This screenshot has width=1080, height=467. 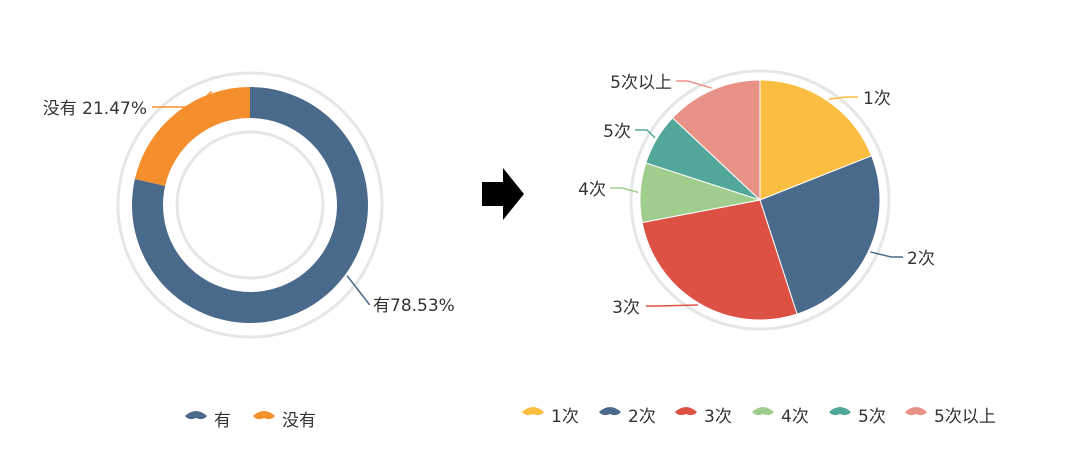 I want to click on donut-legend-label-0: 有, so click(x=222, y=421).